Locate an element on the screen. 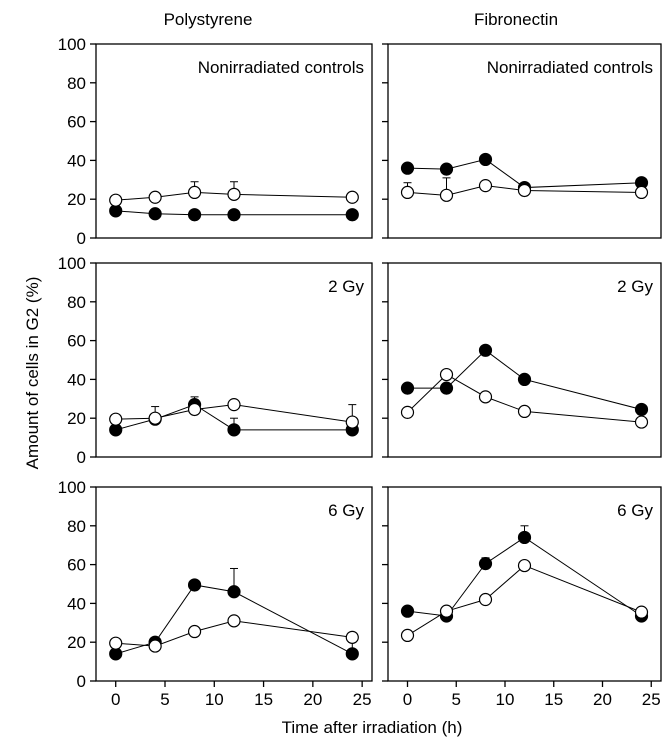 The image size is (663, 742). column-title-fibronectin: Fibronectin is located at coordinates (516, 19).